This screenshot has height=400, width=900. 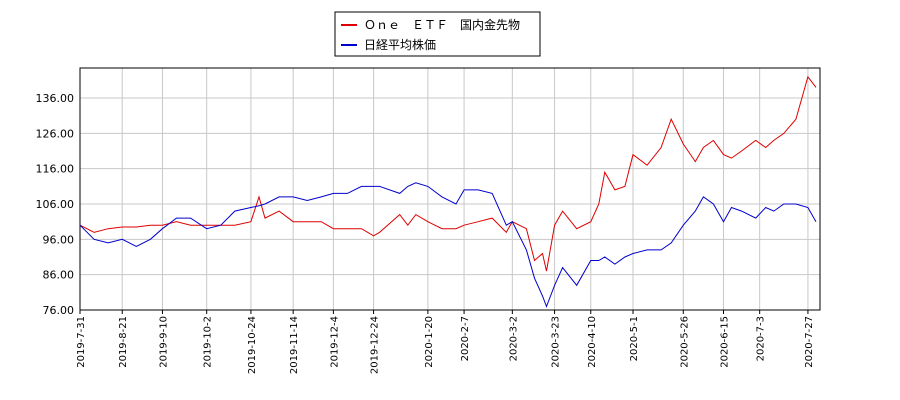 I want to click on x-tick-label: 2020-2-7, so click(x=465, y=338).